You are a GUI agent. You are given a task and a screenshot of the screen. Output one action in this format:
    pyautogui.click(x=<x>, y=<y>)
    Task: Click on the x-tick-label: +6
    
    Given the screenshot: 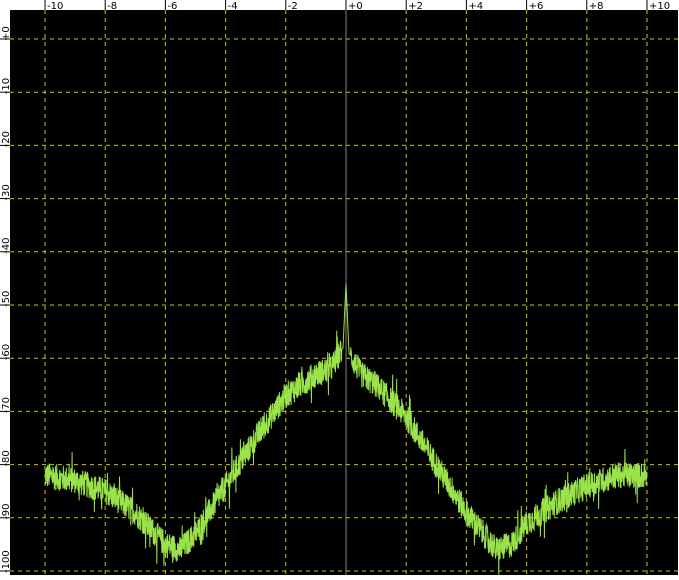 What is the action you would take?
    pyautogui.click(x=536, y=6)
    